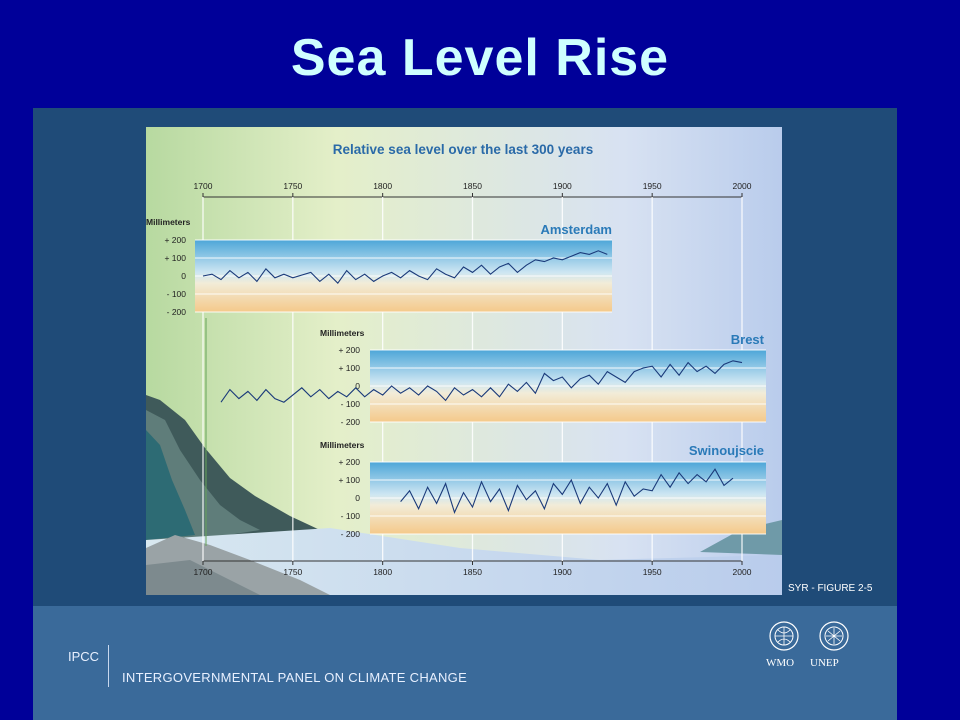 The height and width of the screenshot is (720, 960). Describe the element at coordinates (780, 663) in the screenshot. I see `wmo-label: WMO` at that location.